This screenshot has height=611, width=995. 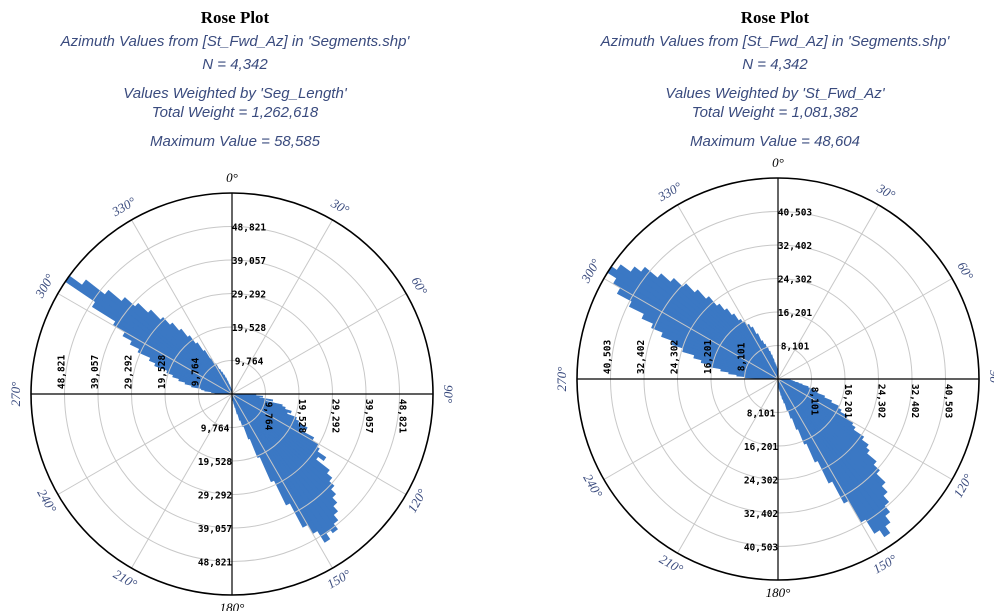 What do you see at coordinates (775, 141) in the screenshot?
I see `max-value-label: Maximum Value = 48,604` at bounding box center [775, 141].